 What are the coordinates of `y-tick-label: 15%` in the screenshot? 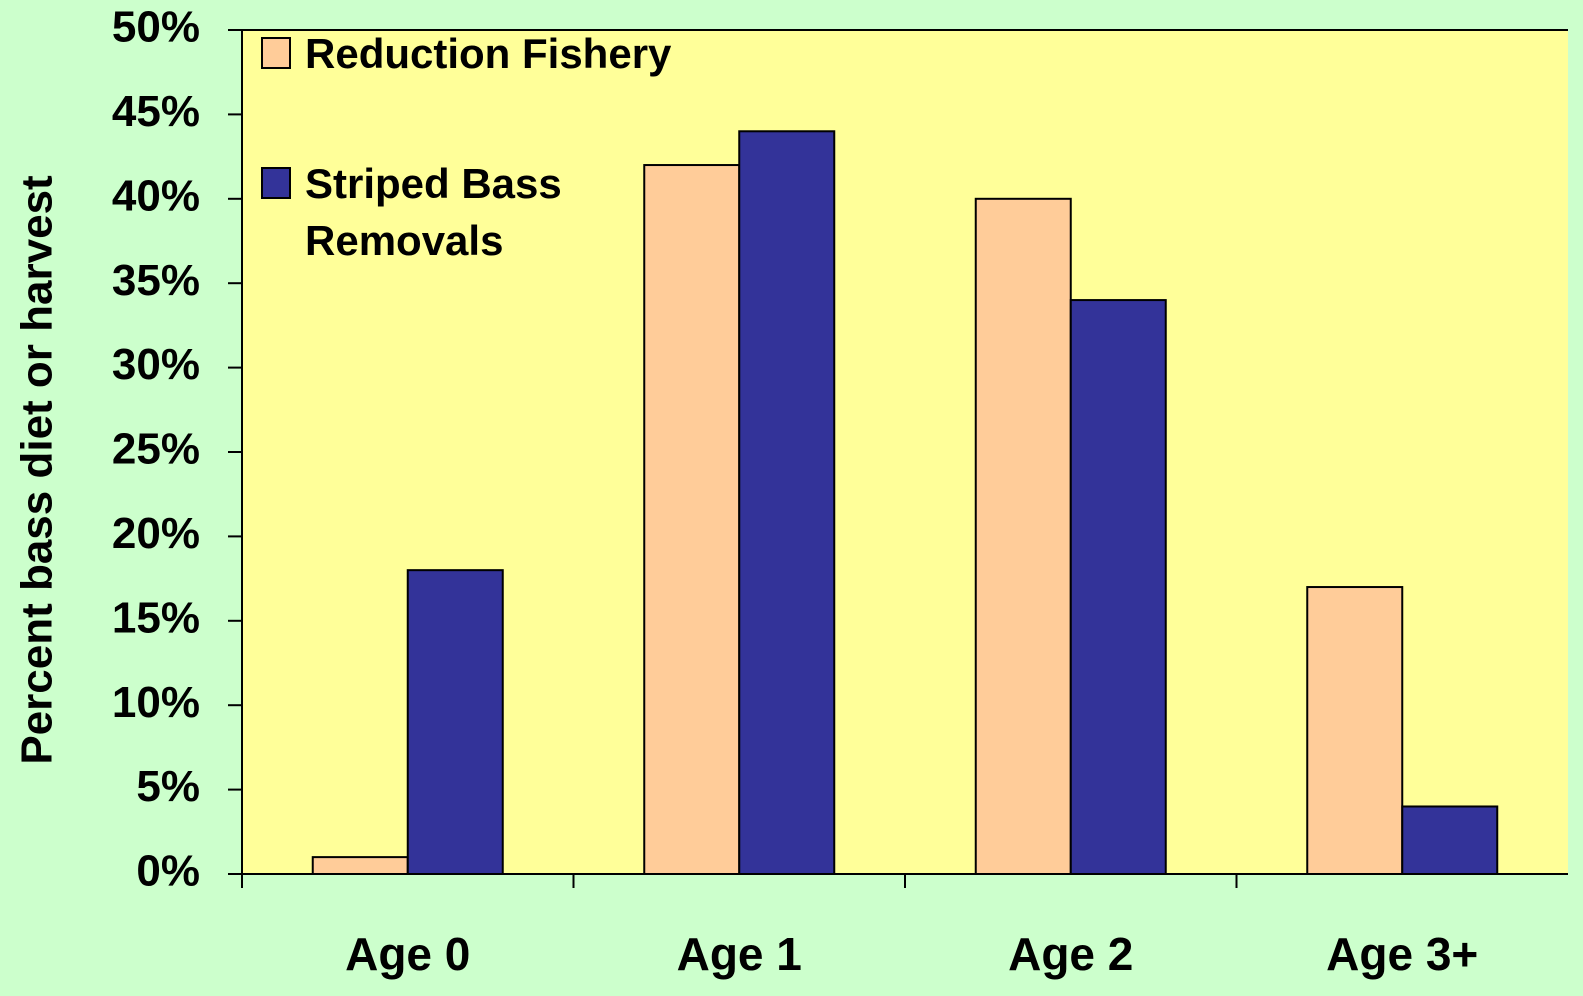 It's located at (156, 617).